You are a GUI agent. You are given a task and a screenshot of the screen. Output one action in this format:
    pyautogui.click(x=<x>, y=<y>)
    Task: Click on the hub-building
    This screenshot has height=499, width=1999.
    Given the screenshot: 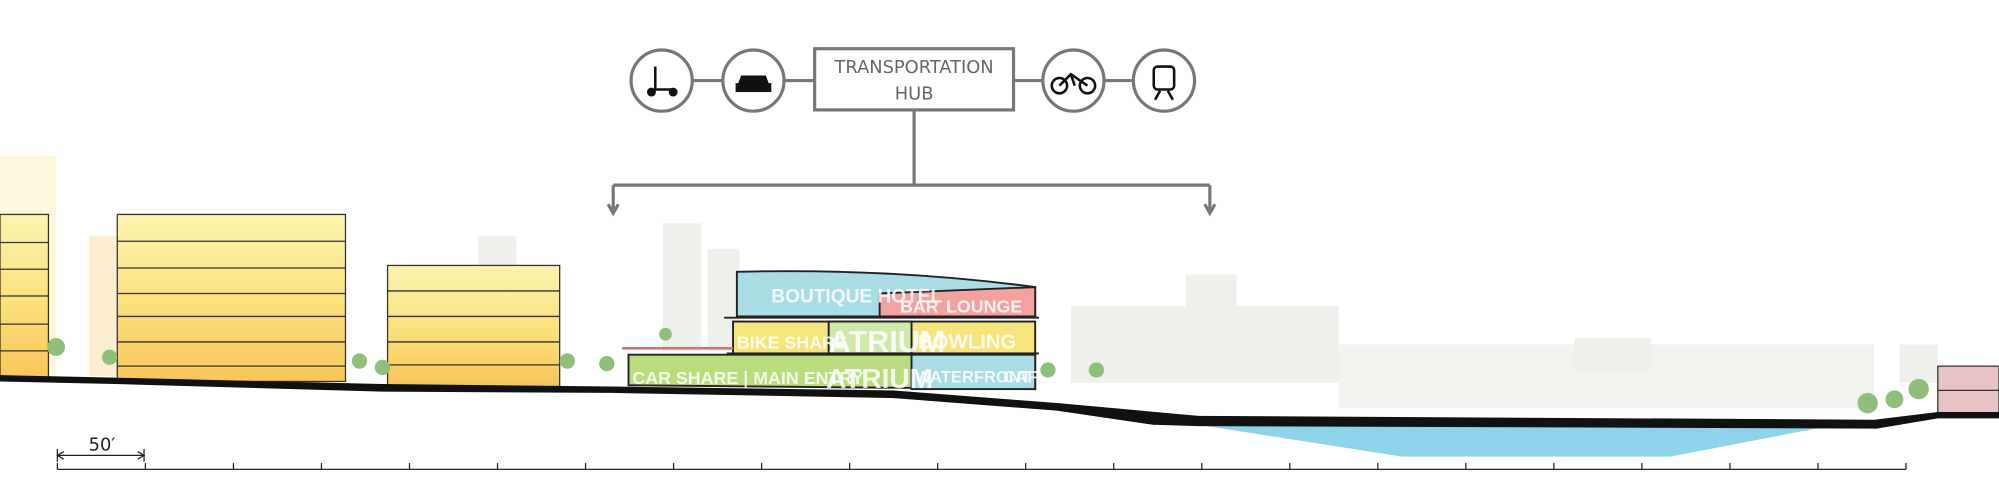 What is the action you would take?
    pyautogui.click(x=831, y=330)
    